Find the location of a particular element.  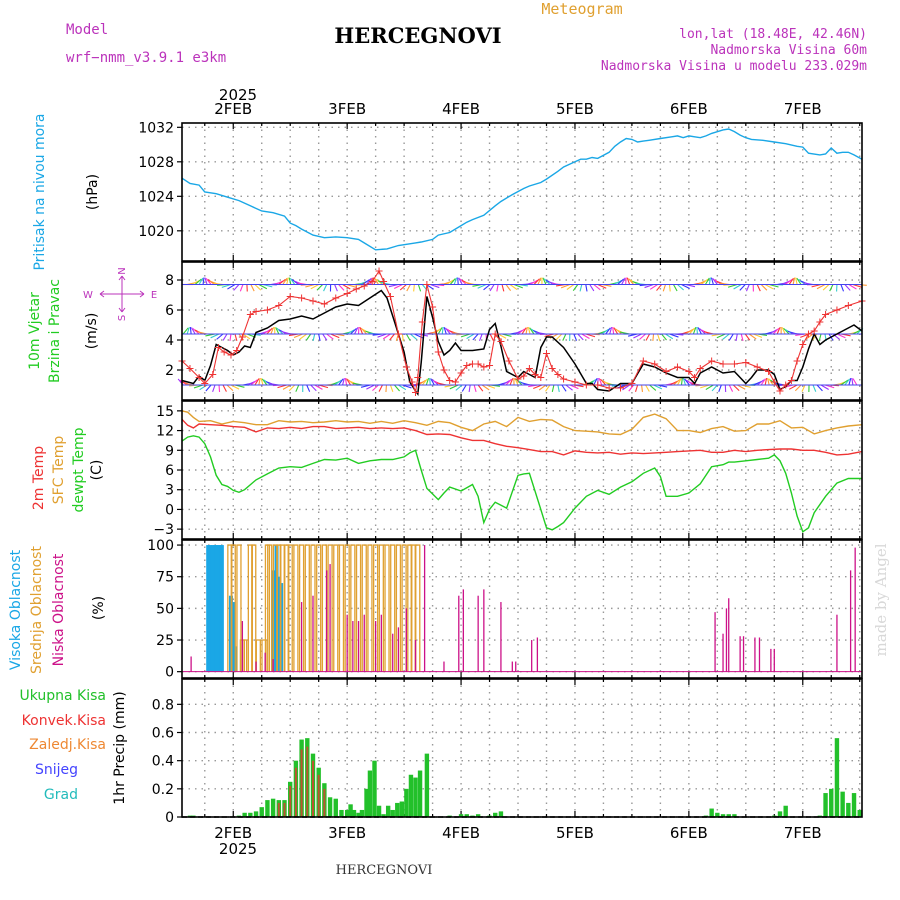

temperature-panel-border is located at coordinates (522, 470).